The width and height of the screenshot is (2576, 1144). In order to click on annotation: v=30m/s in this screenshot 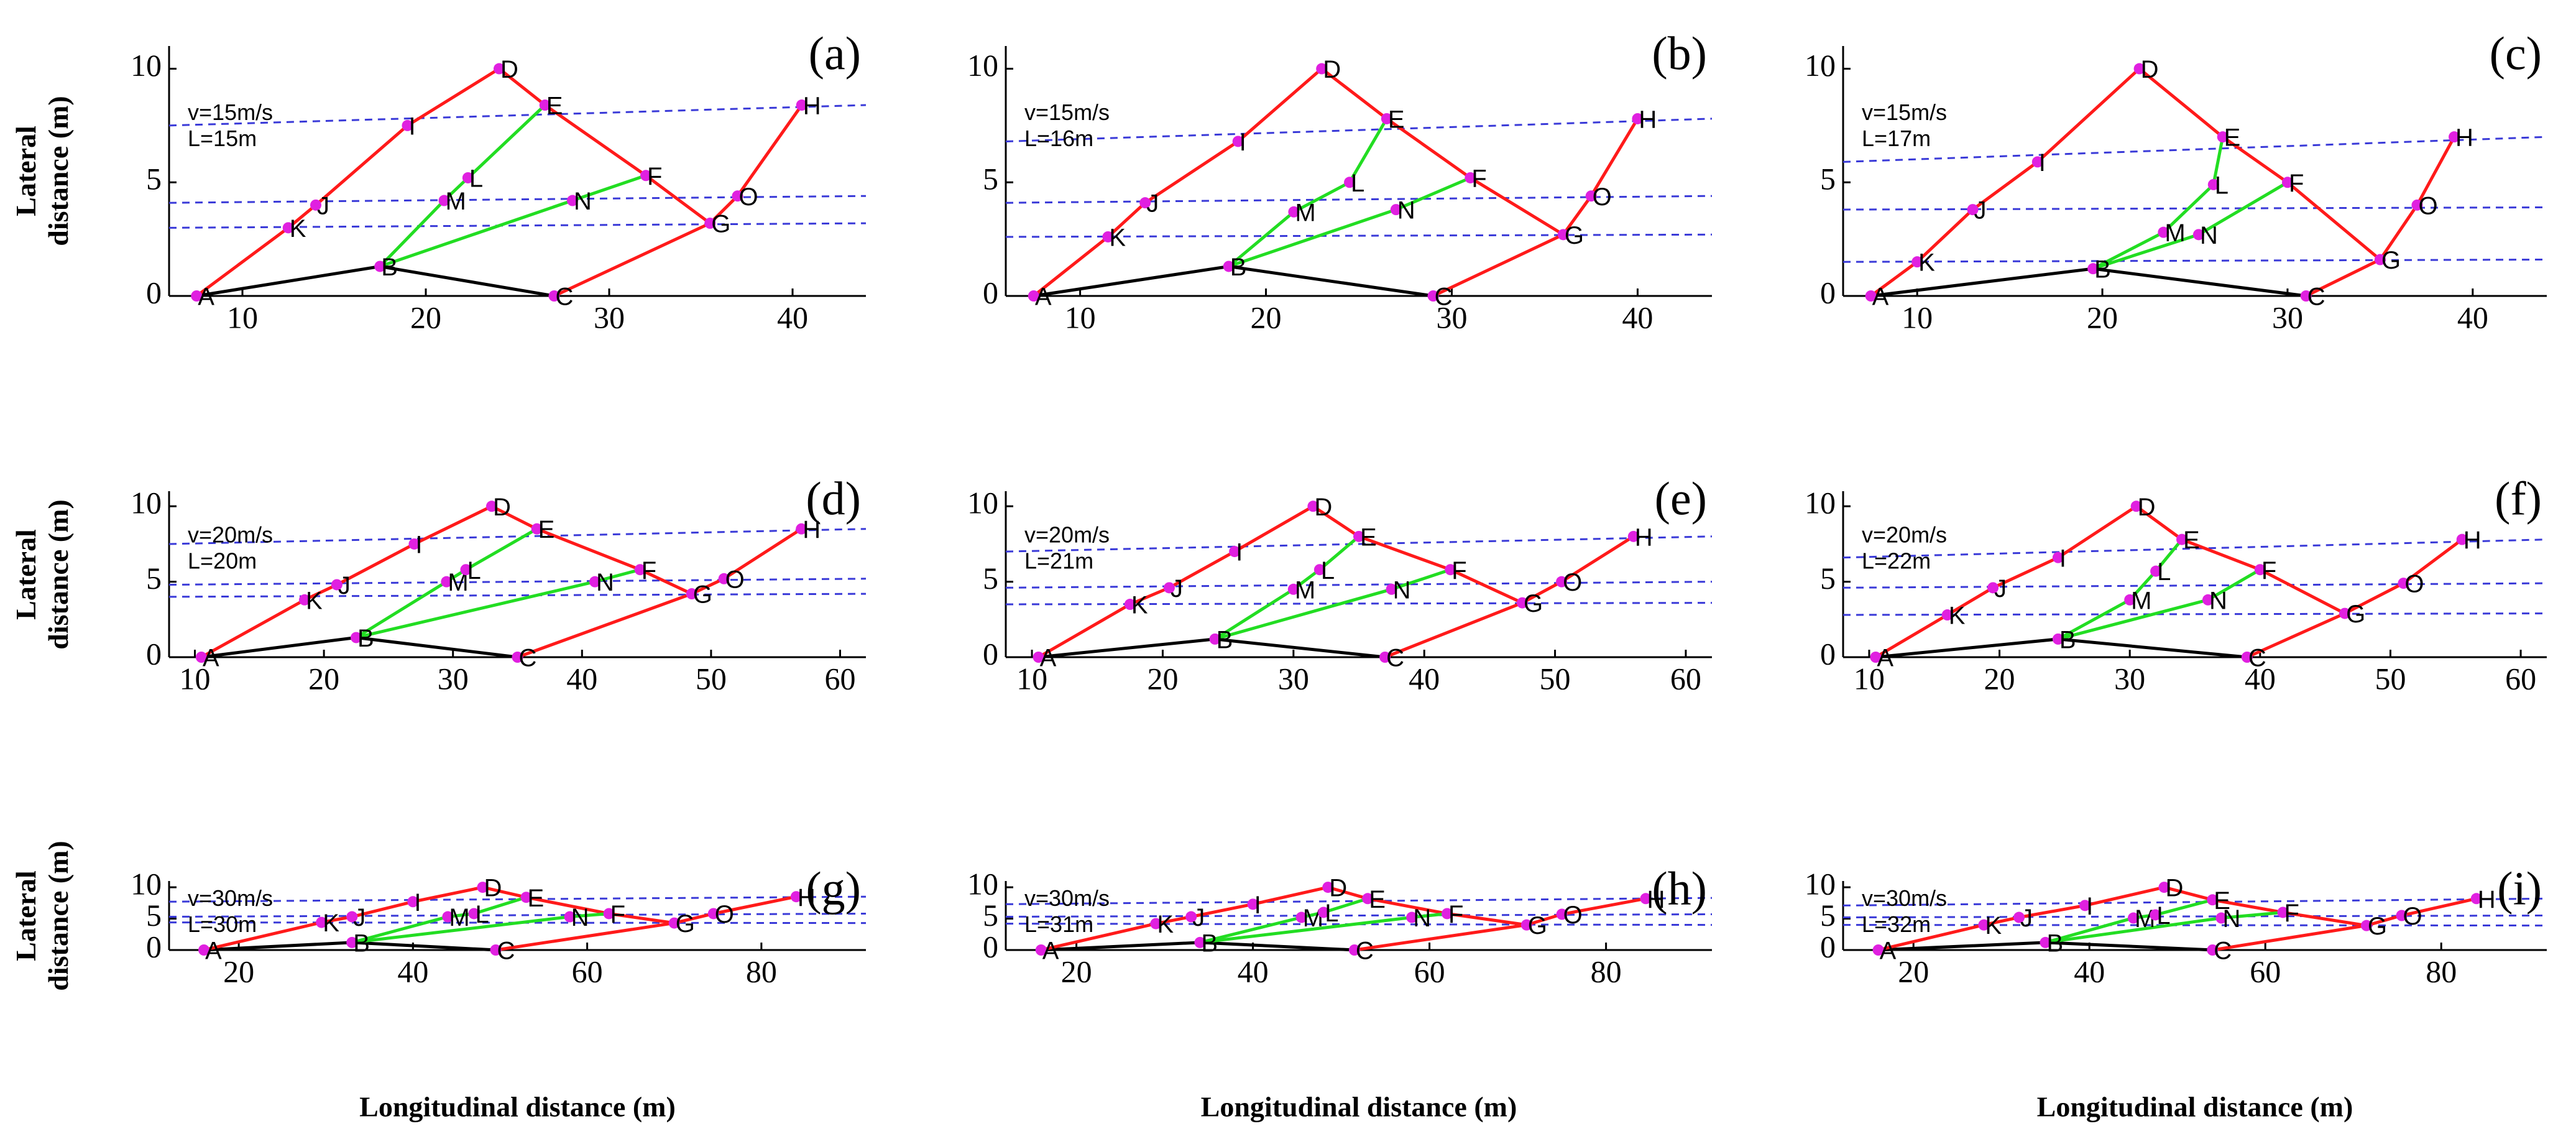, I will do `click(1904, 898)`.